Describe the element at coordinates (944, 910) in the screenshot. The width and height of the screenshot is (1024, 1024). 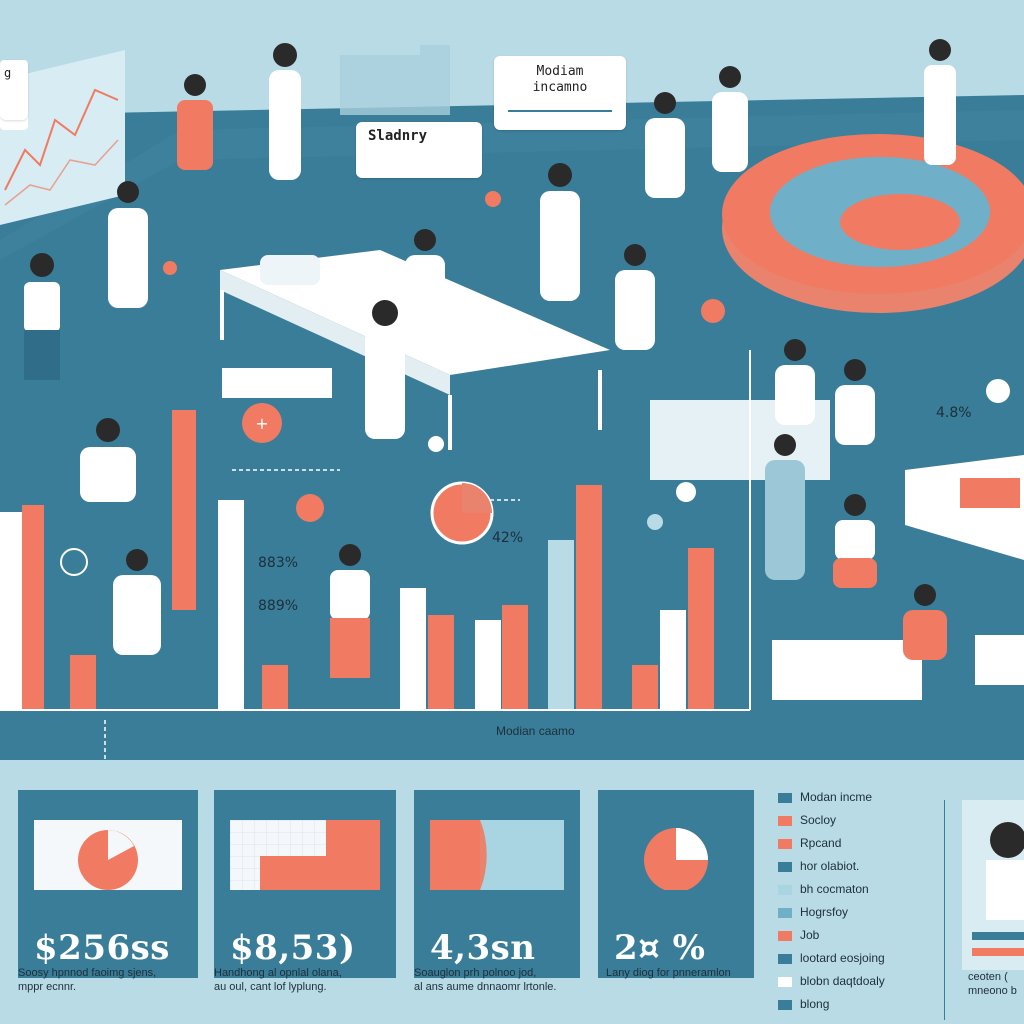
I see `legend-divider` at that location.